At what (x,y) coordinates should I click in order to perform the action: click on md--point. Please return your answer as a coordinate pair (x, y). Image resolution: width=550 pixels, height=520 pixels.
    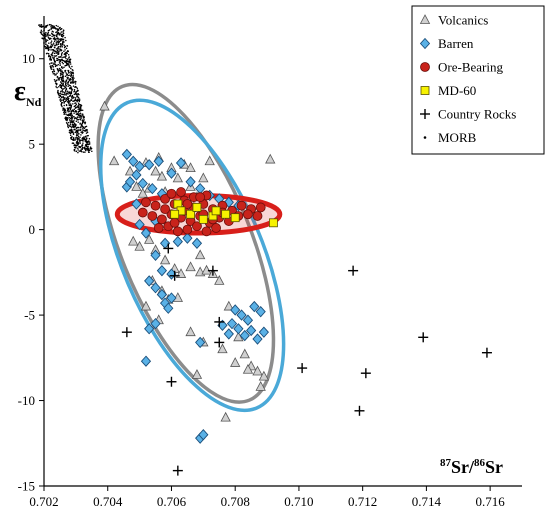
    Looking at the image, I should click on (197, 207).